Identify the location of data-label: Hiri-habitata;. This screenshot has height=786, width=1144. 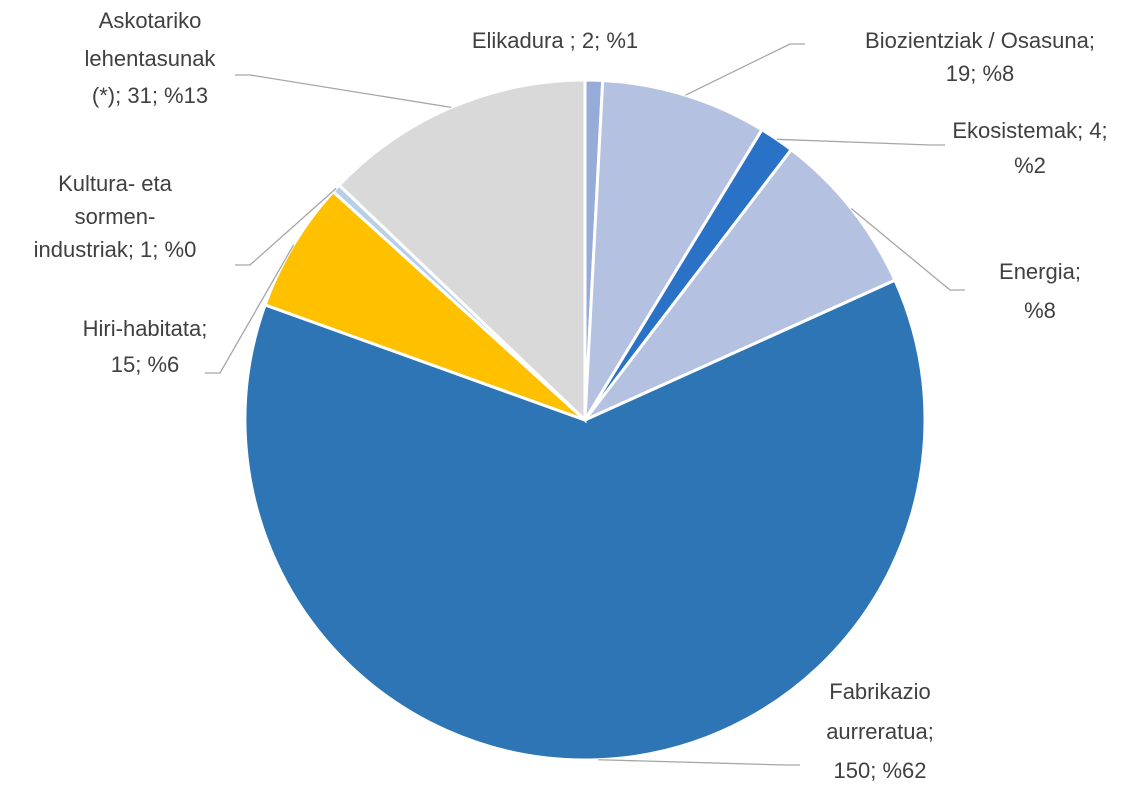
(145, 328).